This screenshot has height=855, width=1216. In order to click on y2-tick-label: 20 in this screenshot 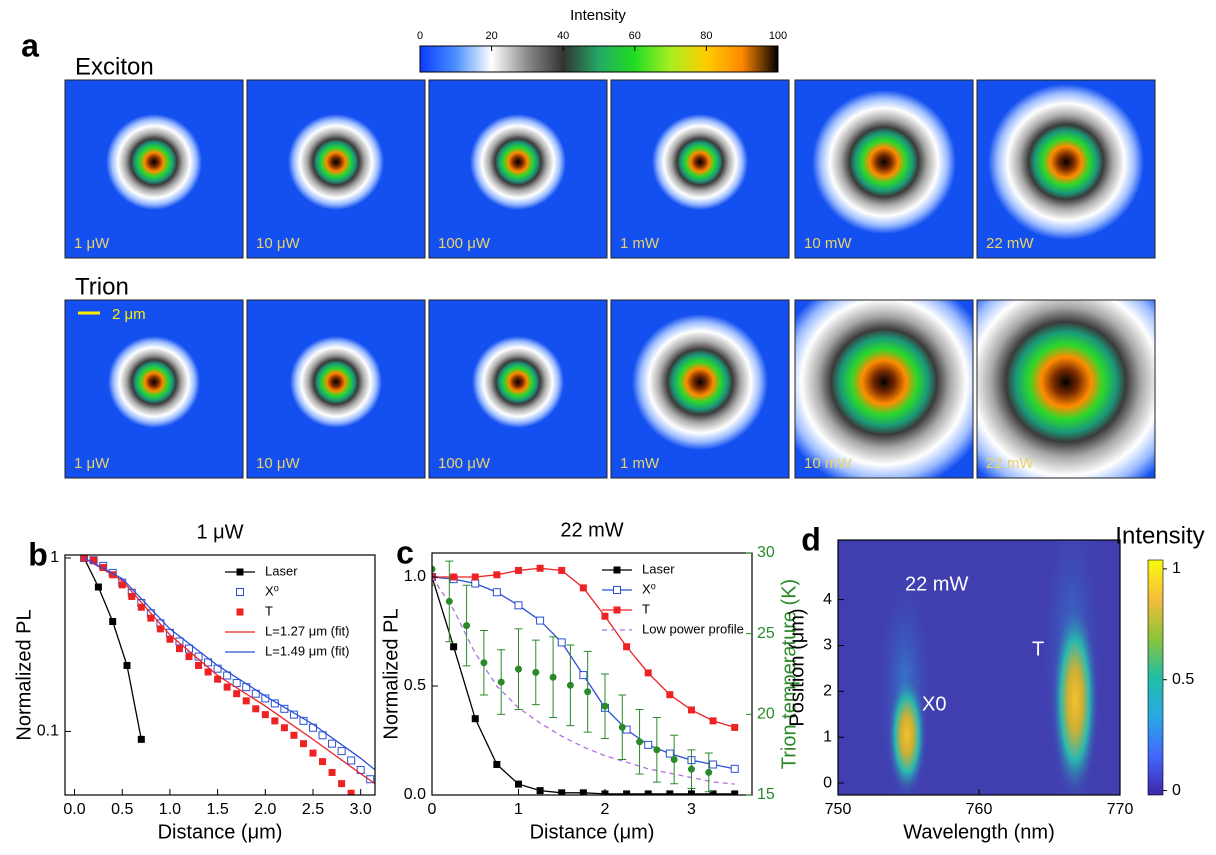, I will do `click(766, 714)`.